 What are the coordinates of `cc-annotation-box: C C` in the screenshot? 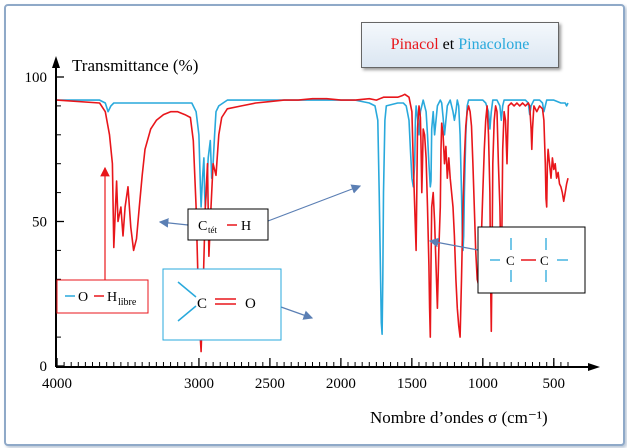 It's located at (531, 260).